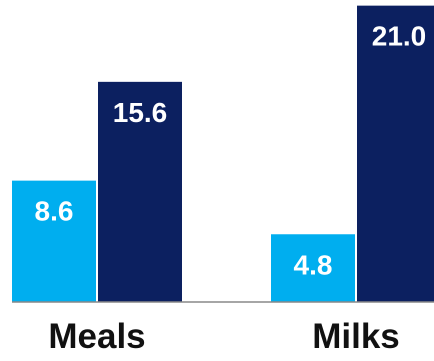 The width and height of the screenshot is (434, 361). Describe the element at coordinates (356, 336) in the screenshot. I see `category-label-milks: Milks` at that location.